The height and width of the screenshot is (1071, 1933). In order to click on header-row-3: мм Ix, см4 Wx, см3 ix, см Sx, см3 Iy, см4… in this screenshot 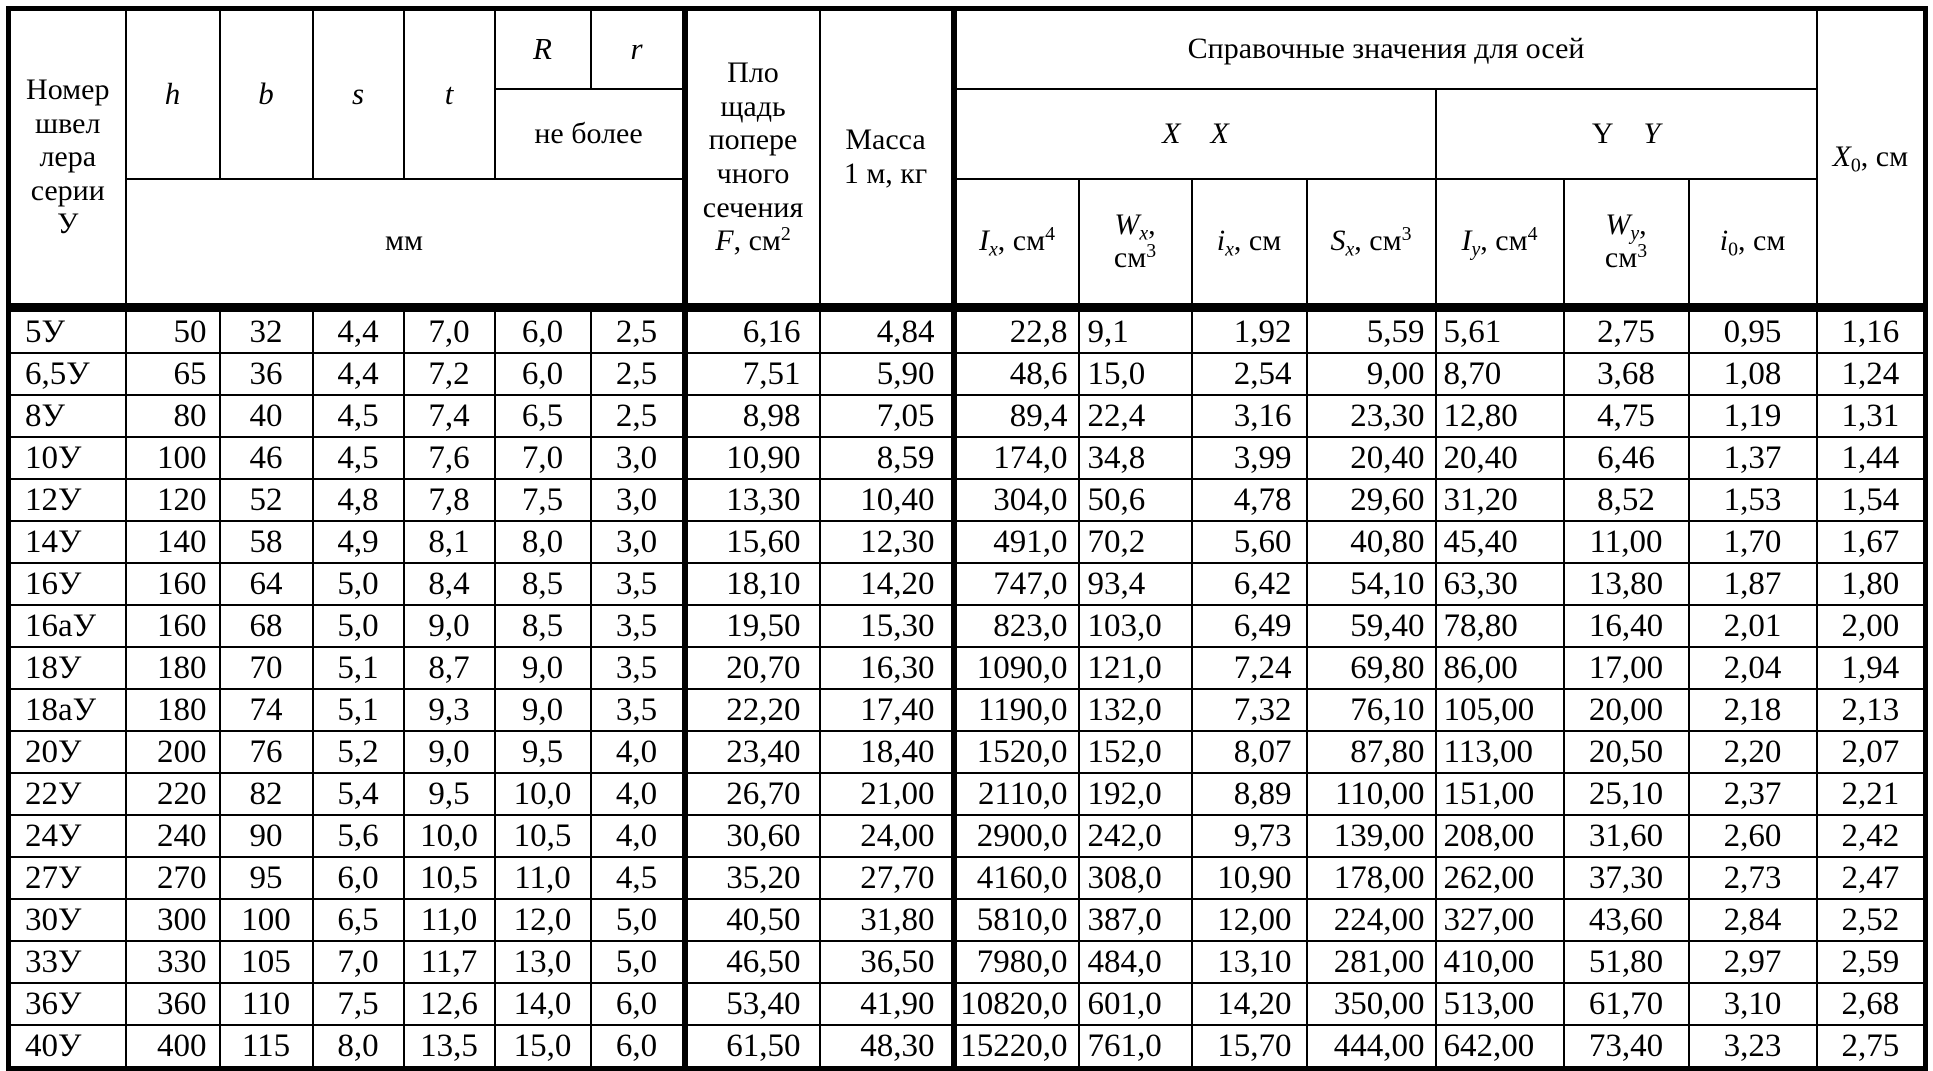, I will do `click(967, 243)`.